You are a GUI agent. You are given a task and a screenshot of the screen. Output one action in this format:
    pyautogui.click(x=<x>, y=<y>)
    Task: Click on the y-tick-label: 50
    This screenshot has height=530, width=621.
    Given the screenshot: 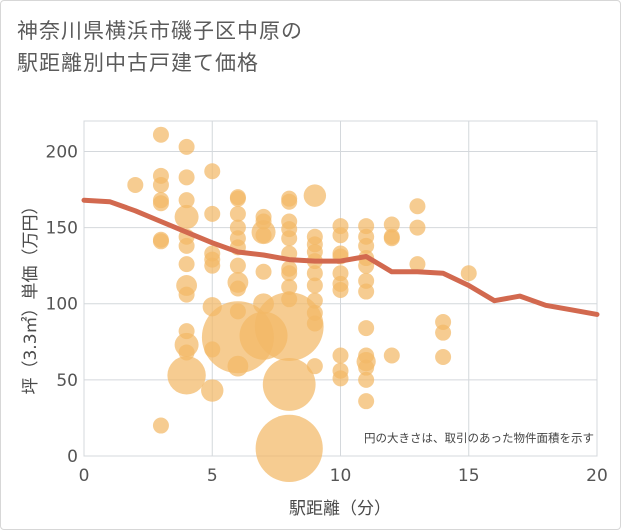 What is the action you would take?
    pyautogui.click(x=67, y=381)
    